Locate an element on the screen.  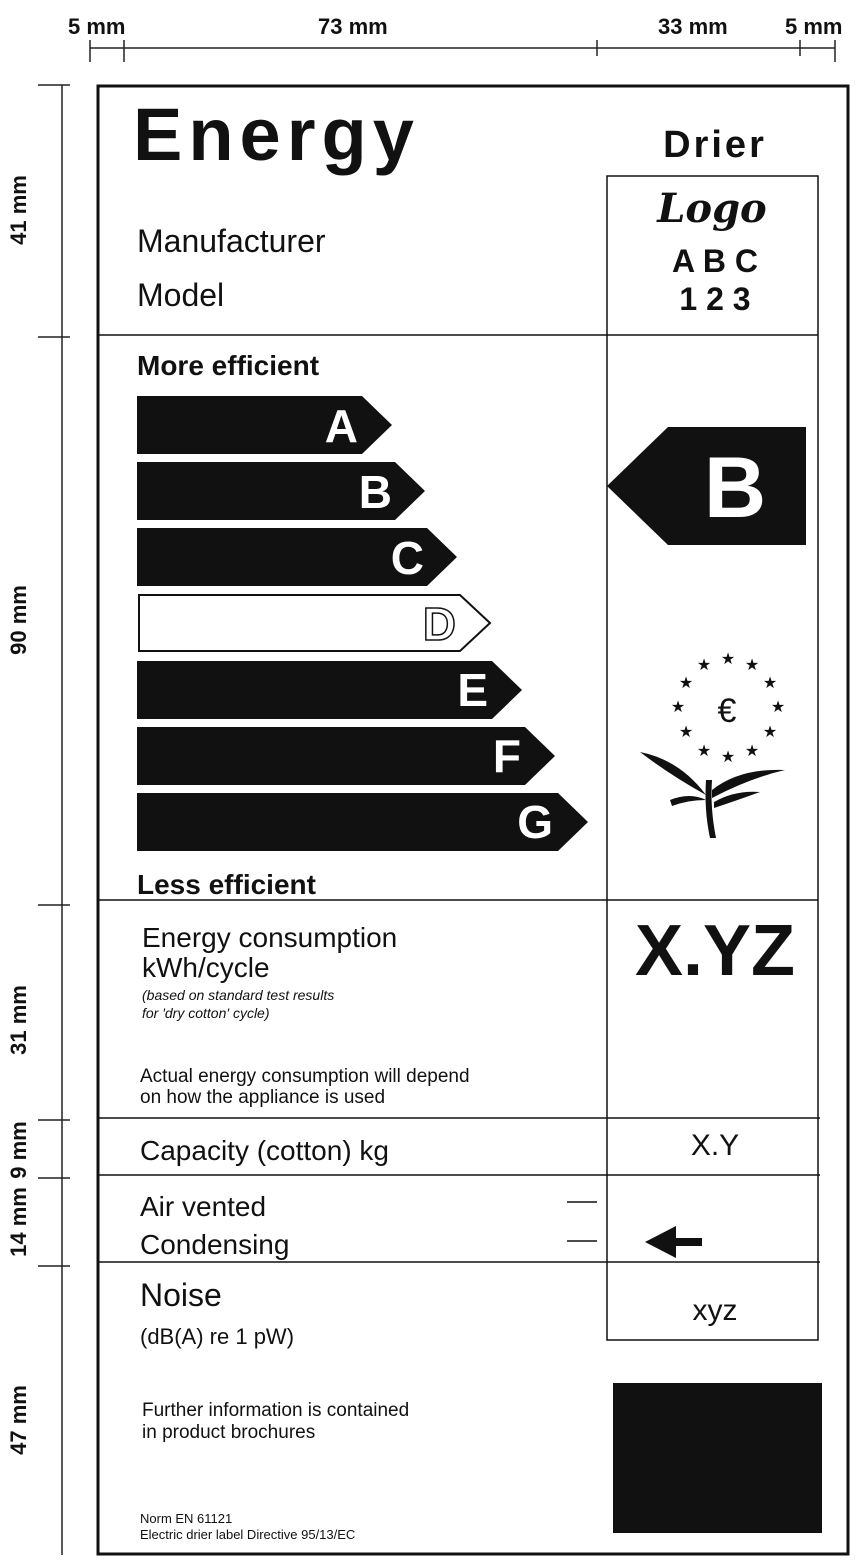
type-arrow is located at coordinates (673, 1242).